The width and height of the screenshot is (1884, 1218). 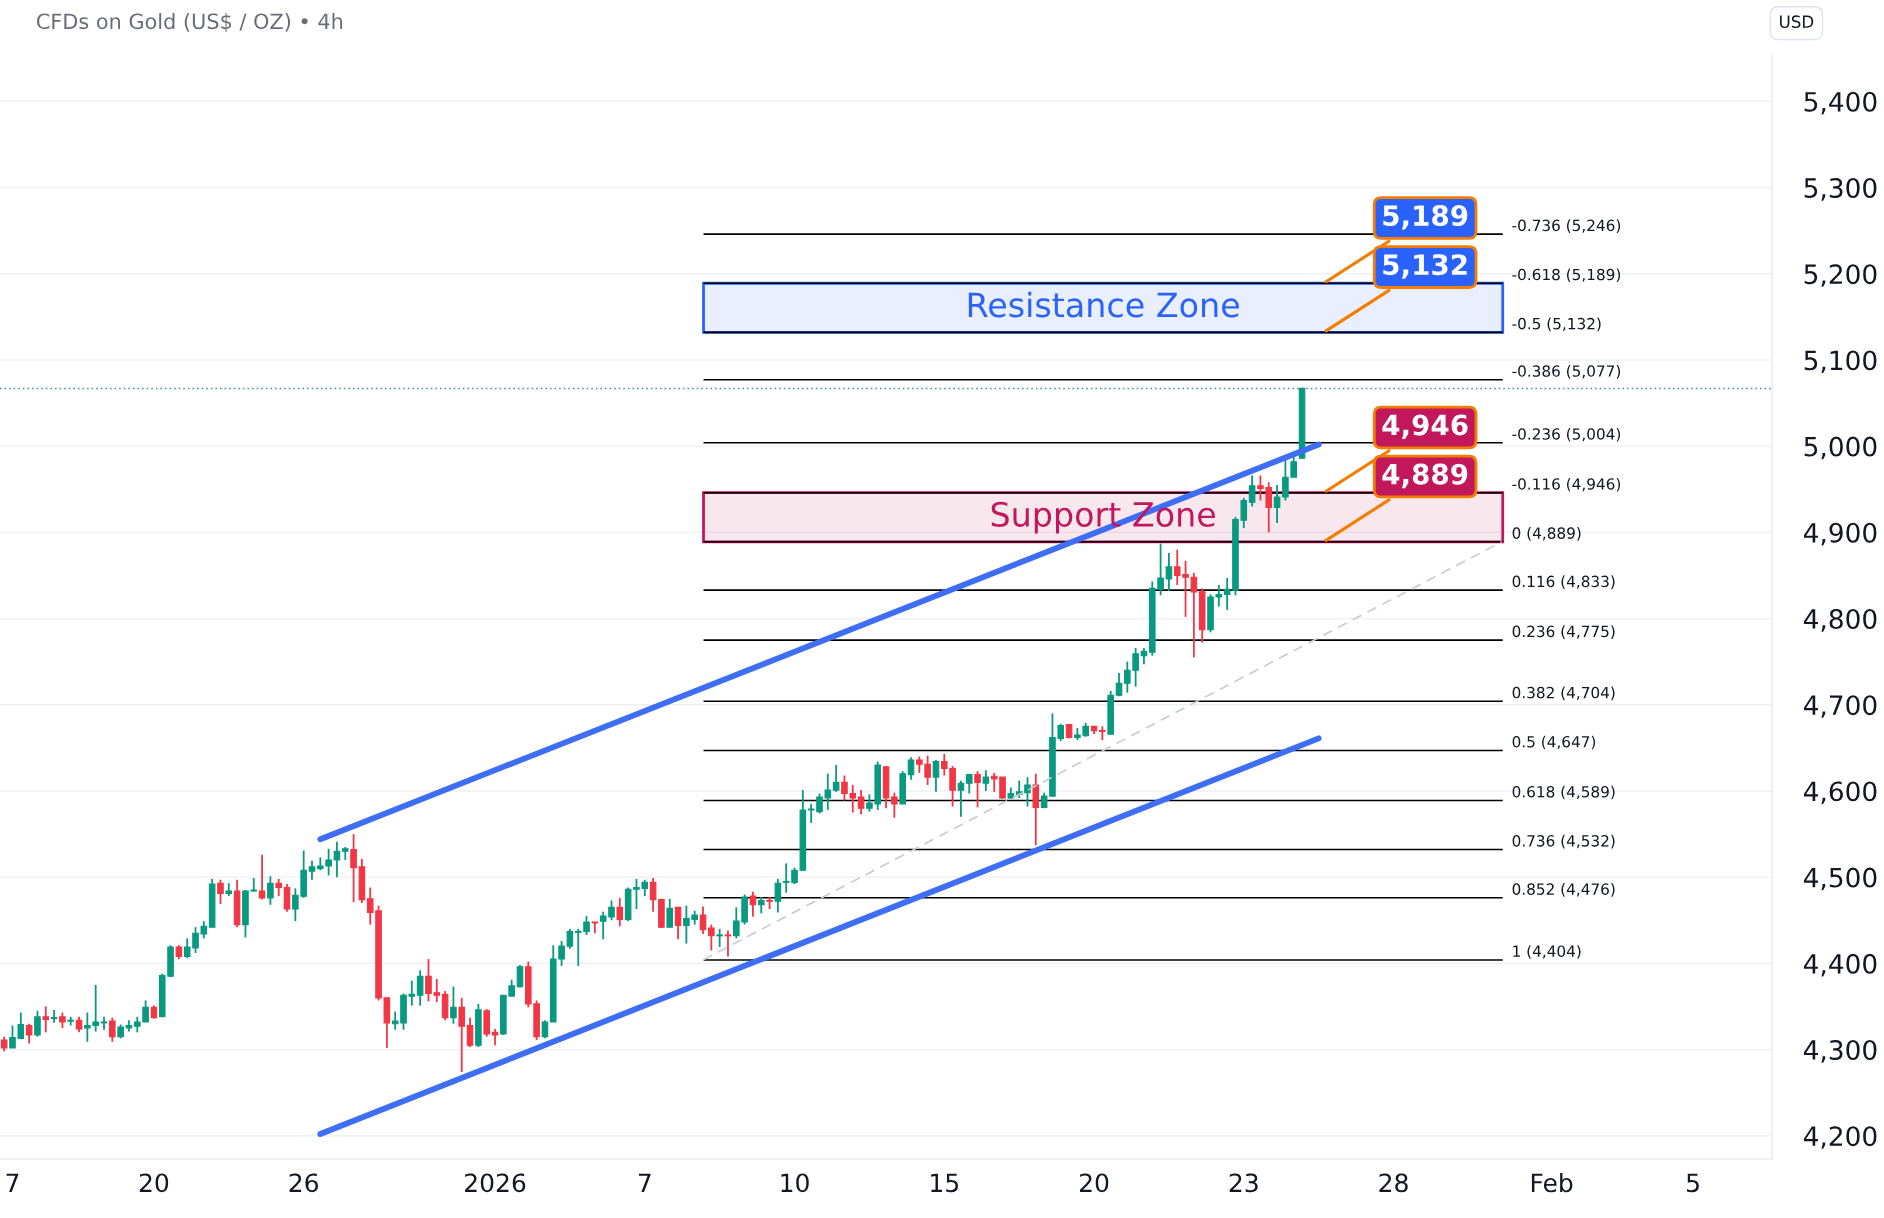 What do you see at coordinates (1425, 217) in the screenshot?
I see `annotation: 5,189` at bounding box center [1425, 217].